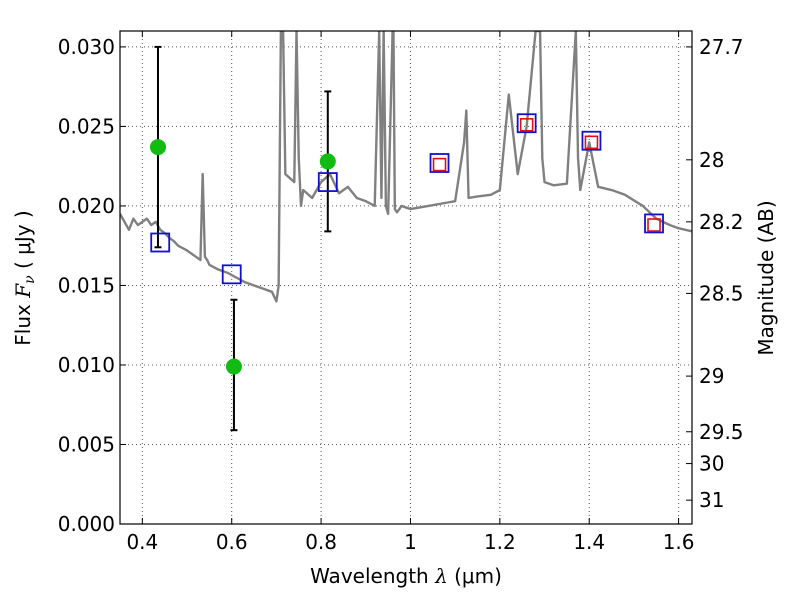  I want to click on y2-tick-label: 28.5, so click(721, 293).